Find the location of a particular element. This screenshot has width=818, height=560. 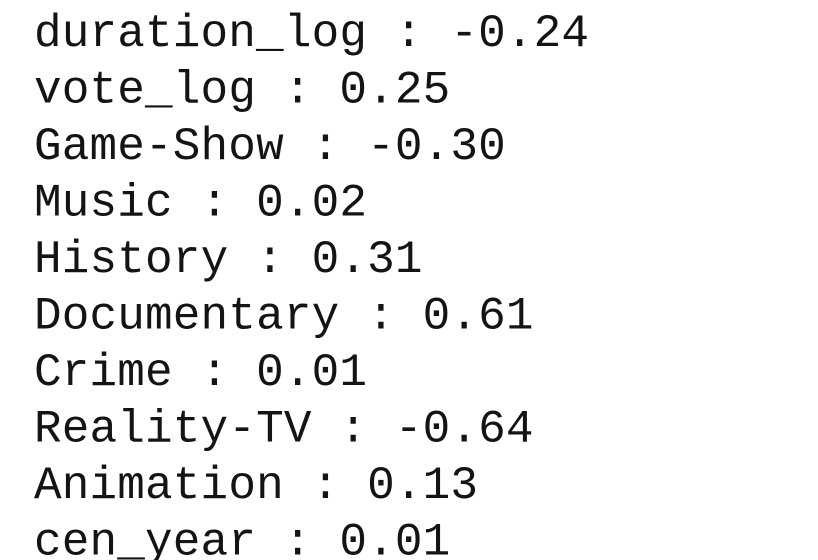

output-line: Animation : 0.13 is located at coordinates (256, 486).